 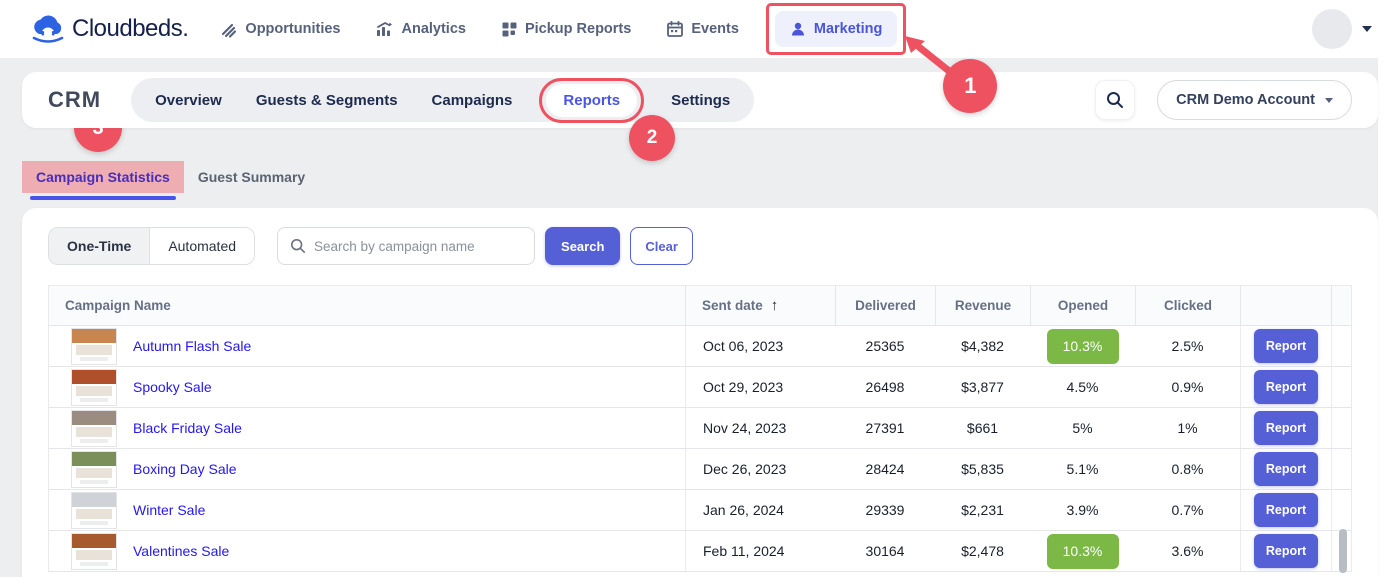 I want to click on nav-item-opportunities: Opportunities, so click(x=280, y=29).